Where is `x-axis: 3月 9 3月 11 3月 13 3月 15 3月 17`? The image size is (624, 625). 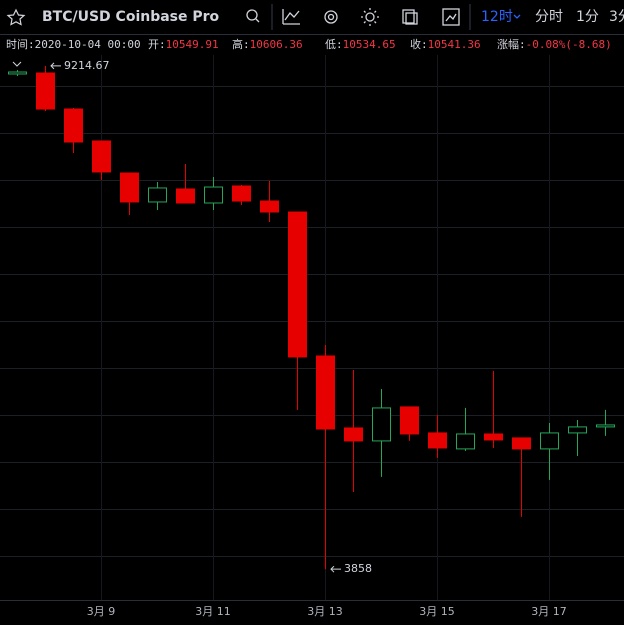
x-axis: 3月 9 3月 11 3月 13 3月 15 3月 17 is located at coordinates (327, 611).